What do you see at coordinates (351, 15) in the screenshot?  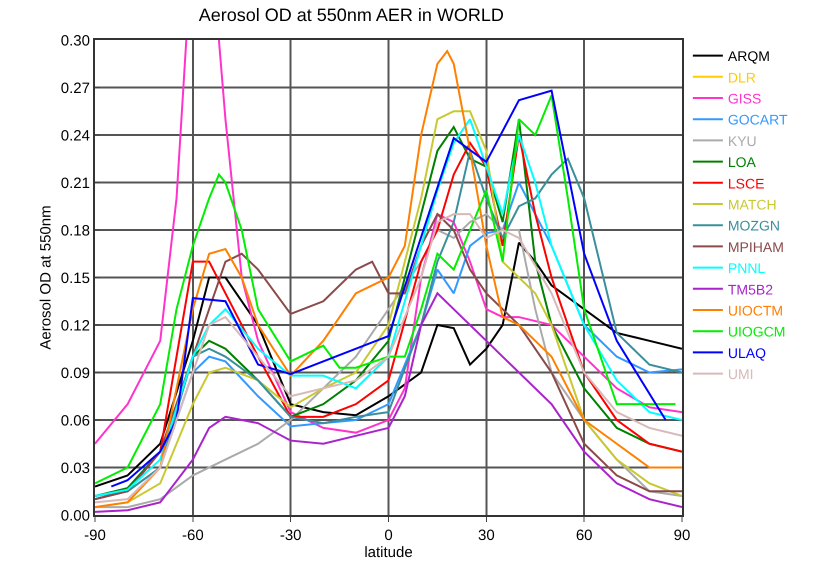 I see `chart-title: Aerosol OD at 550nm AER in WORLD` at bounding box center [351, 15].